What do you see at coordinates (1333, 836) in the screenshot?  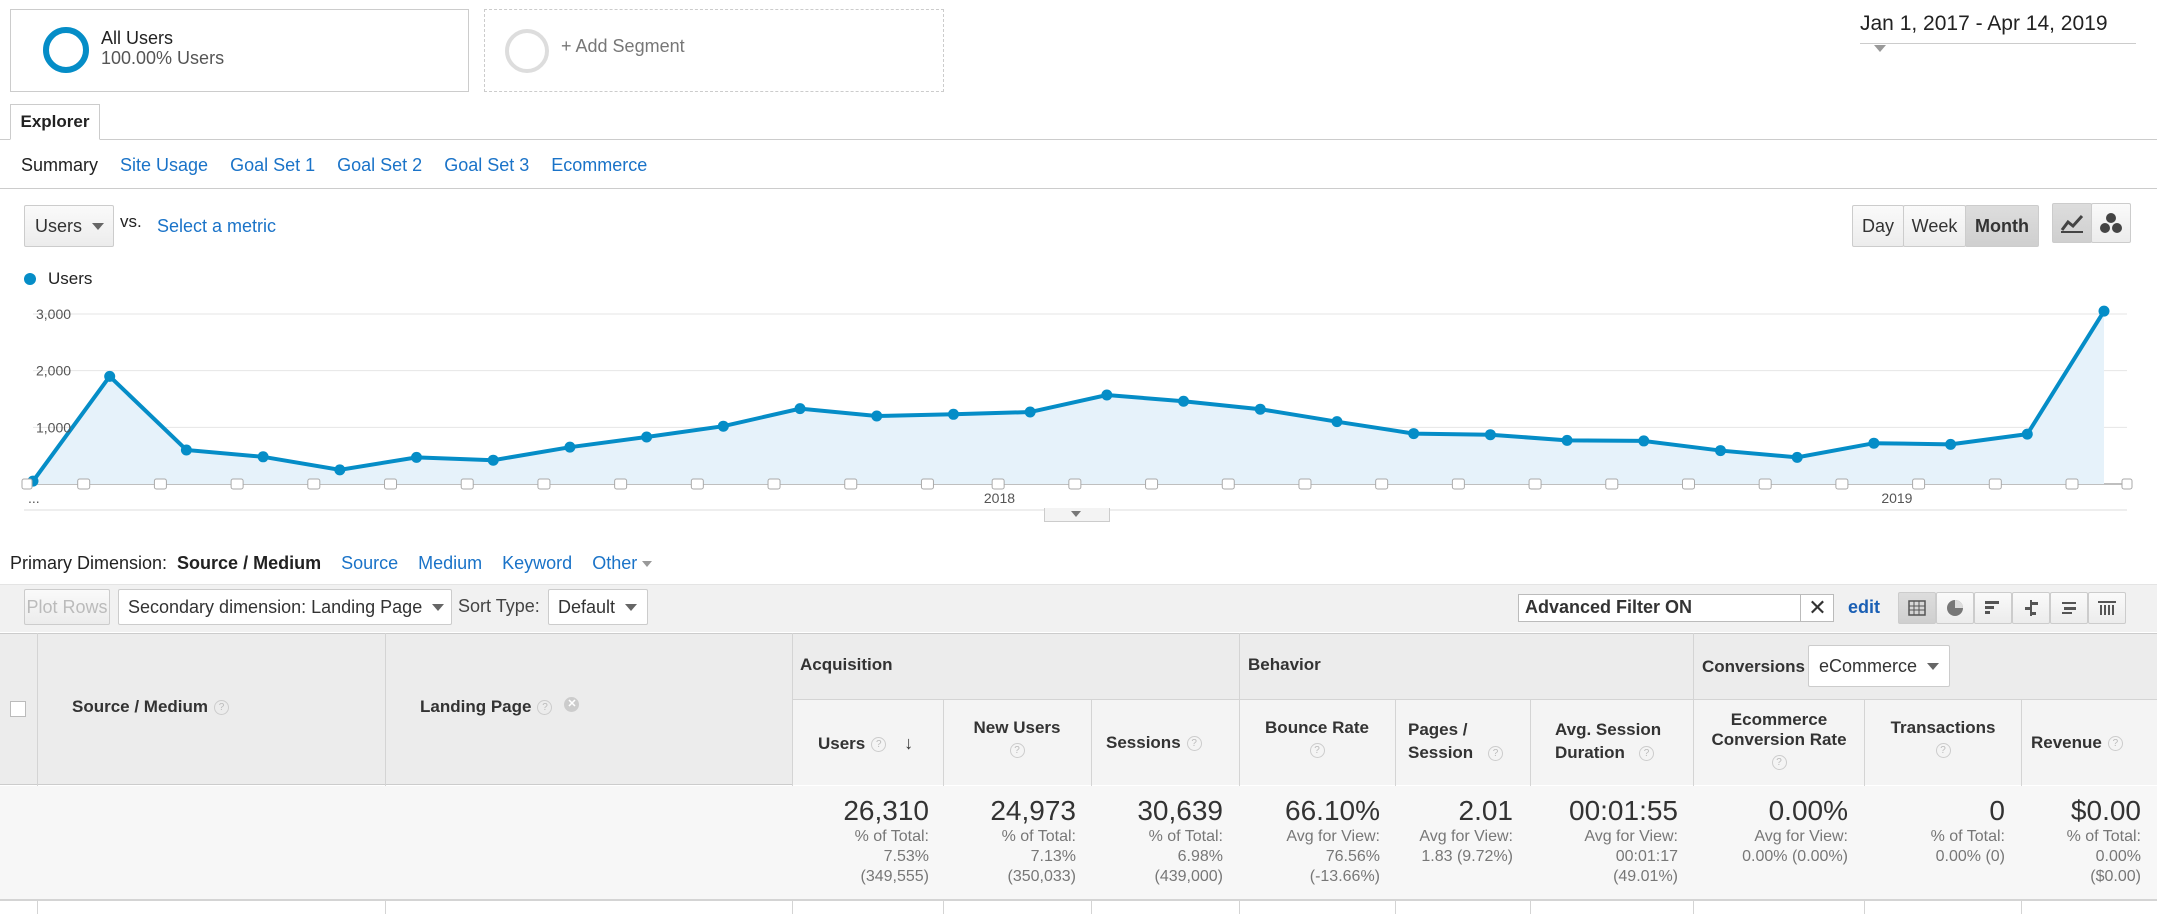 I see `totals-subtext: Avg for View:` at bounding box center [1333, 836].